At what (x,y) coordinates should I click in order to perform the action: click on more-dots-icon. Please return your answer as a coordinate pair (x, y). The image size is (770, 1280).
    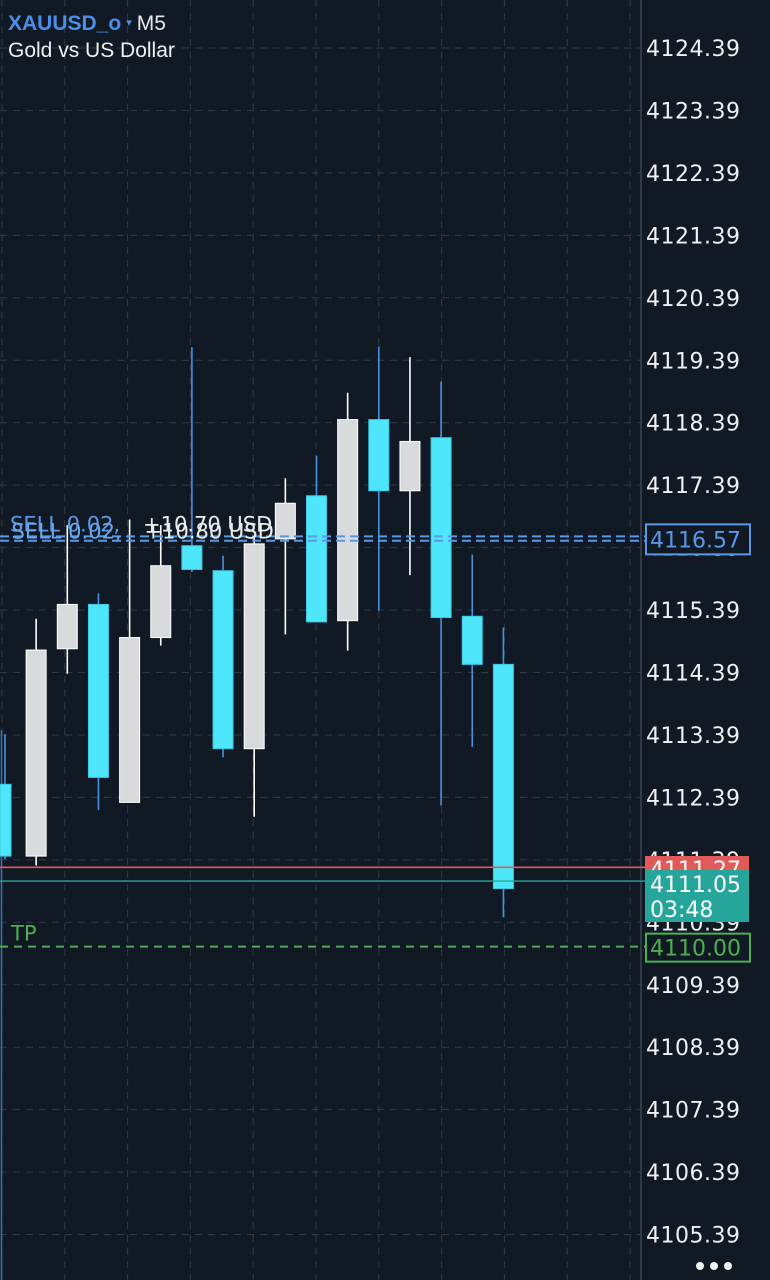
    Looking at the image, I should click on (714, 1266).